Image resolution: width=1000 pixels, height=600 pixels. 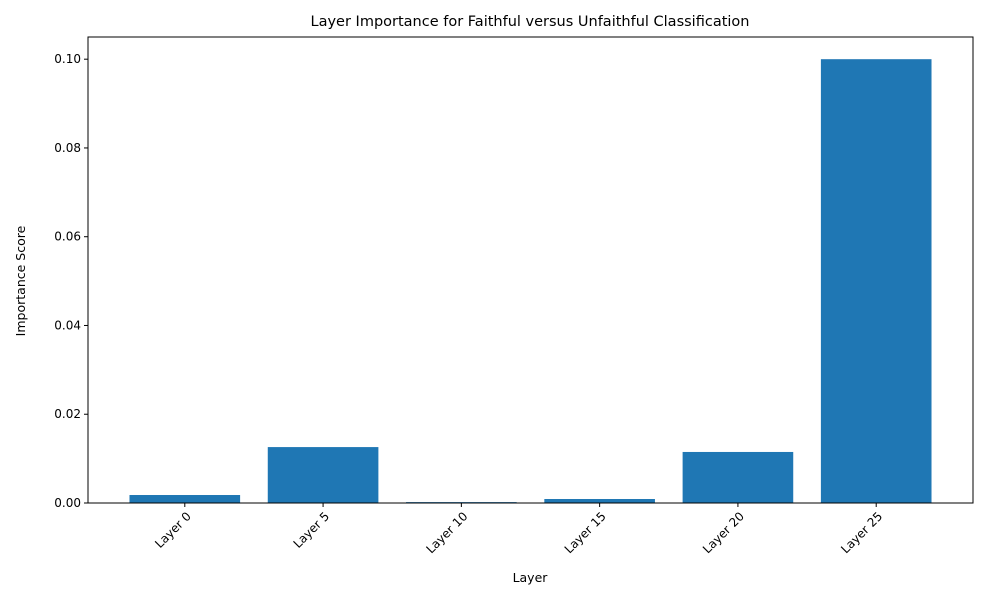 I want to click on x-tick-label: Layer 10, so click(x=446, y=532).